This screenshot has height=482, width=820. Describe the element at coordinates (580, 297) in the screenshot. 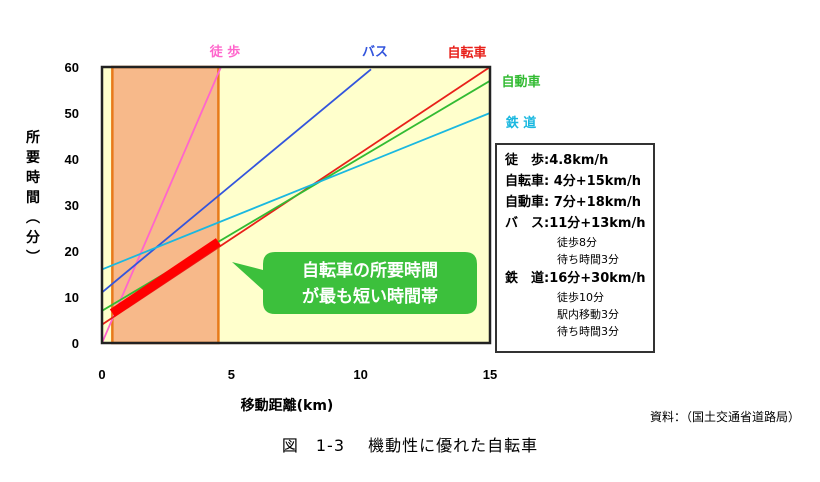

I see `rail-note-walk: 徒歩10分` at that location.